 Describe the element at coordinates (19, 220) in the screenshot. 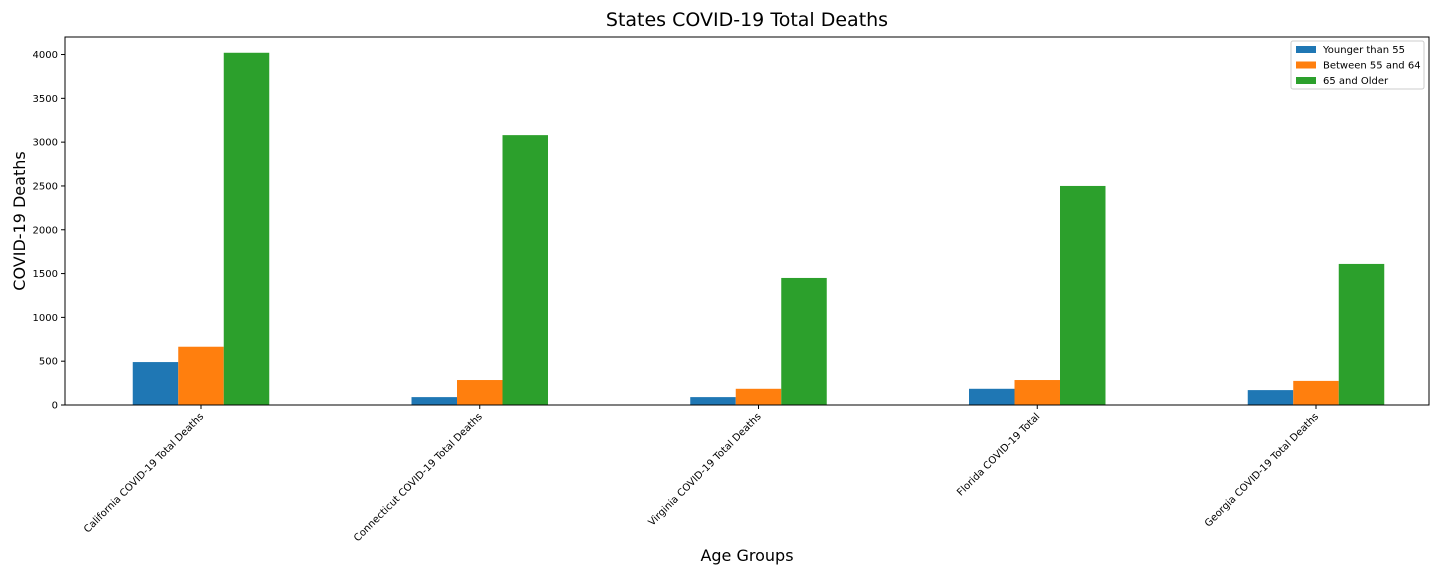

I see `y-axis-label: COVID-19 Deaths` at that location.